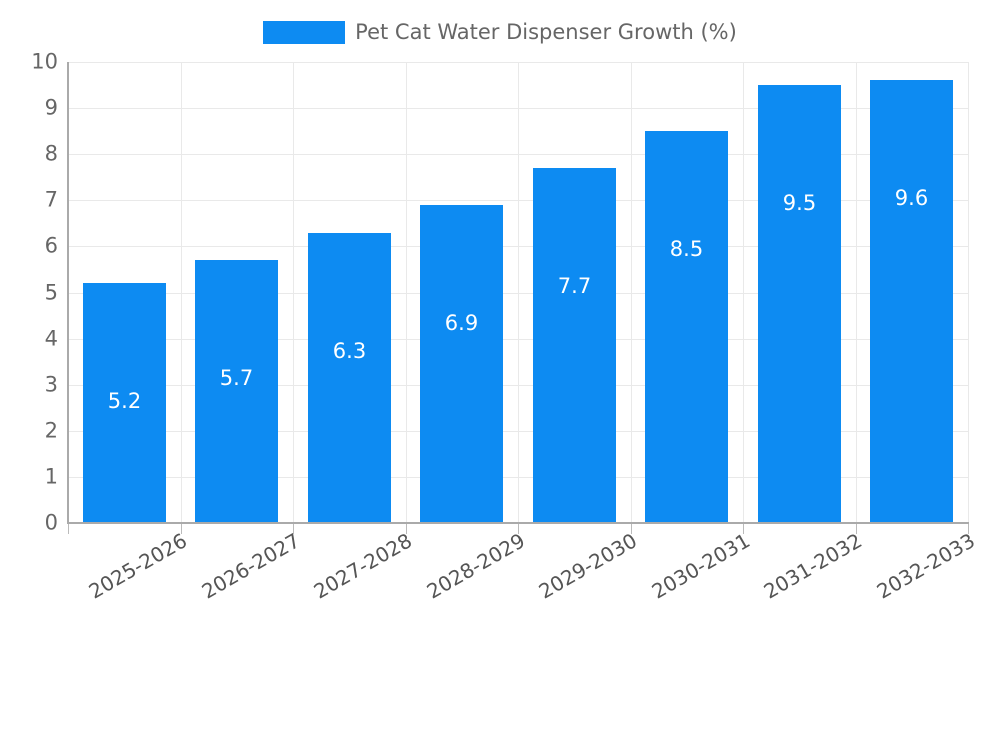  Describe the element at coordinates (51, 107) in the screenshot. I see `y-axis-tick-label: 9` at that location.